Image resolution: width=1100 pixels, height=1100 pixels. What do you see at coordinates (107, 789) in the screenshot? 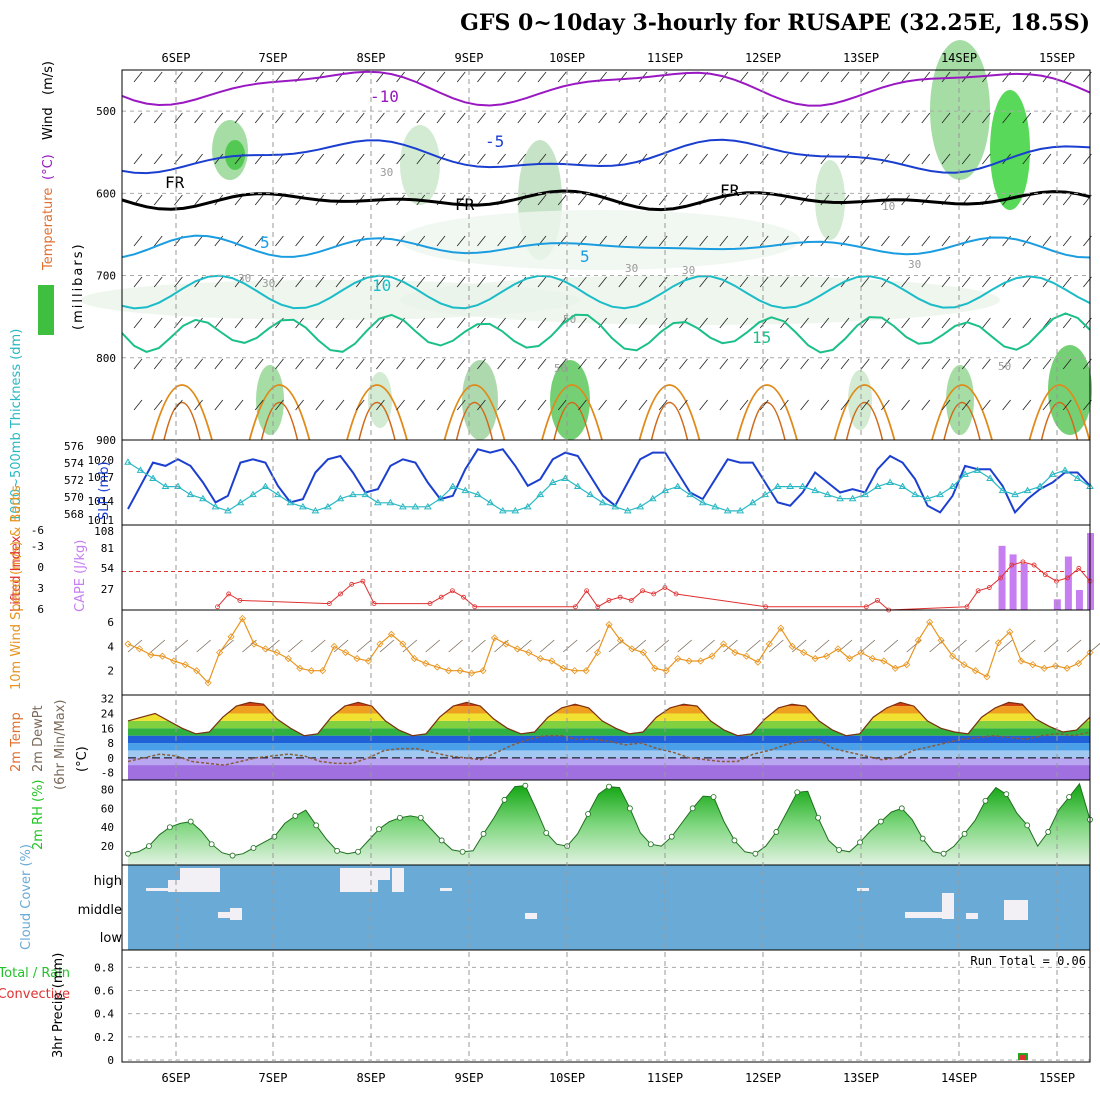
I see `rh-tick-label: 80` at bounding box center [107, 789].